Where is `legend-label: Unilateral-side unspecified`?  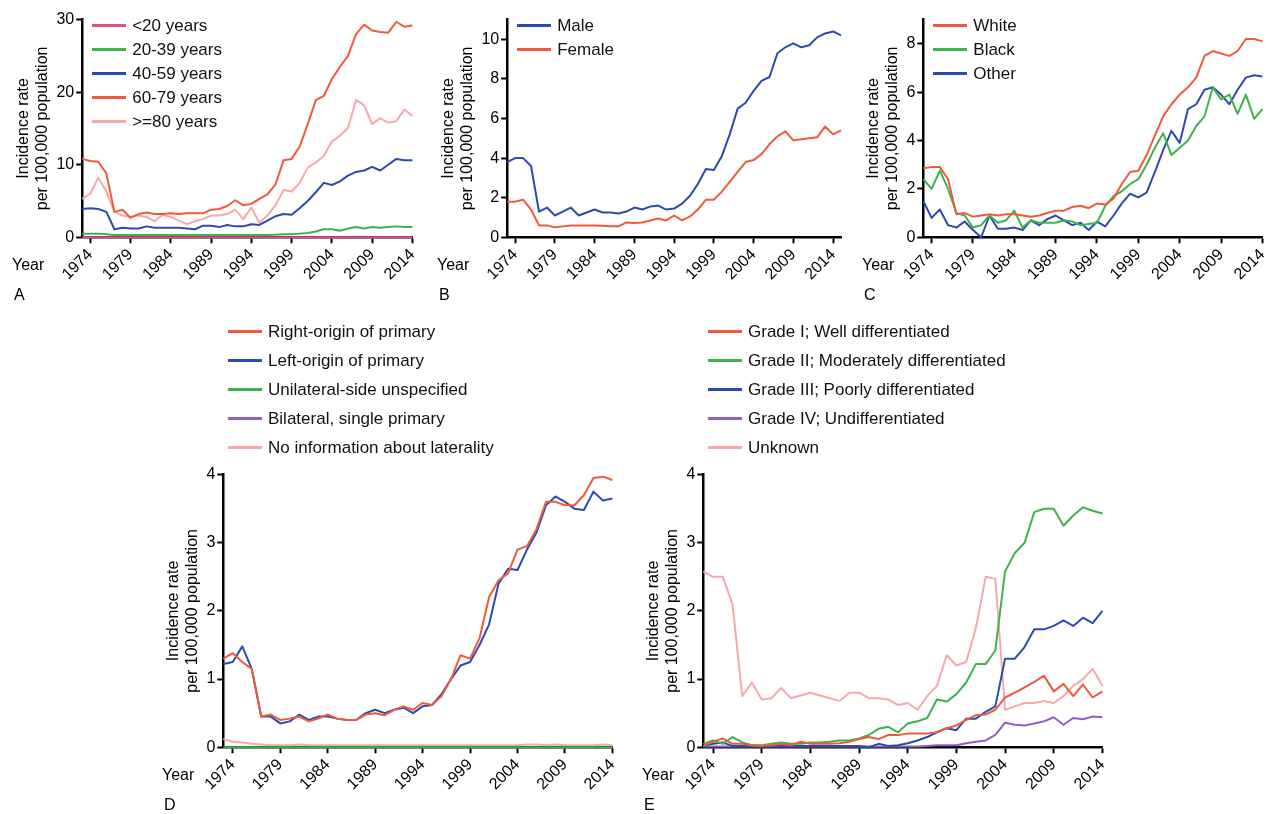 legend-label: Unilateral-side unspecified is located at coordinates (368, 389).